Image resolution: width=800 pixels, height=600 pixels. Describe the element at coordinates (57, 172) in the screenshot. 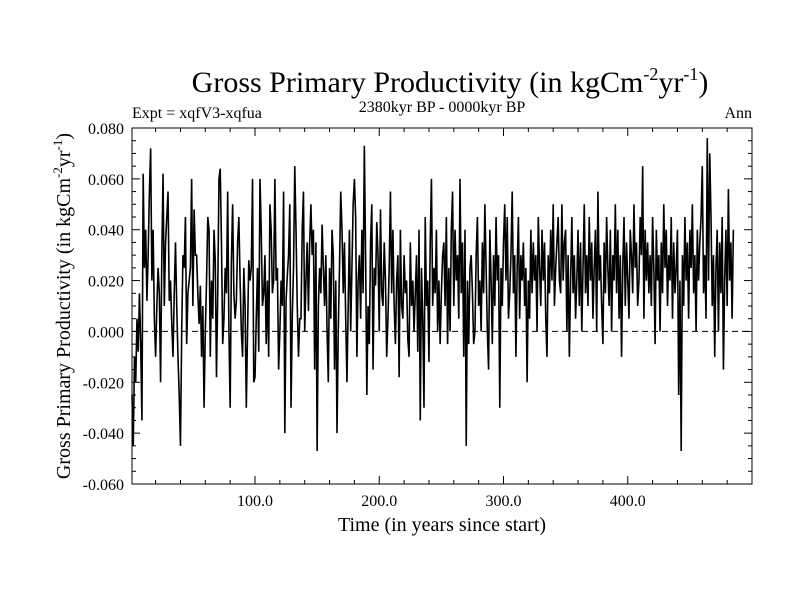

I see `ylabel-sup-1: -2` at that location.